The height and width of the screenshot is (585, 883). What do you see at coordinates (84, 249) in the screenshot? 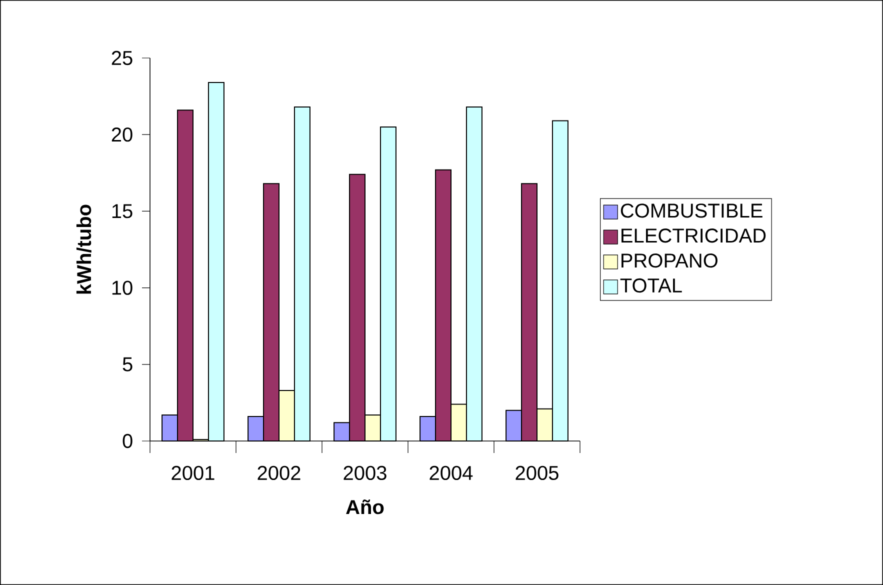
I see `y-axis-title: kWh/tubo` at bounding box center [84, 249].